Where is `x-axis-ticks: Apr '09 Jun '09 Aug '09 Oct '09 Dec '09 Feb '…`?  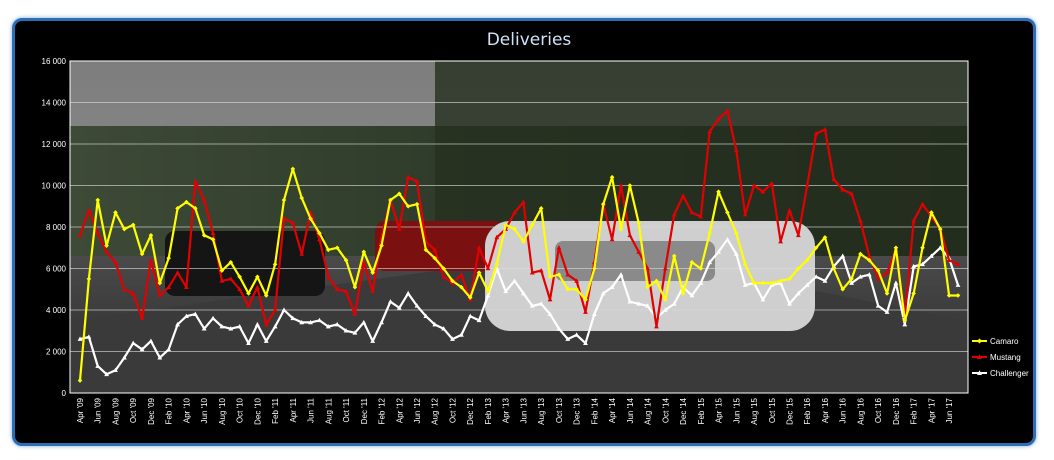 x-axis-ticks: Apr '09 Jun '09 Aug '09 Oct '09 Dec '09 Feb '… is located at coordinates (515, 410).